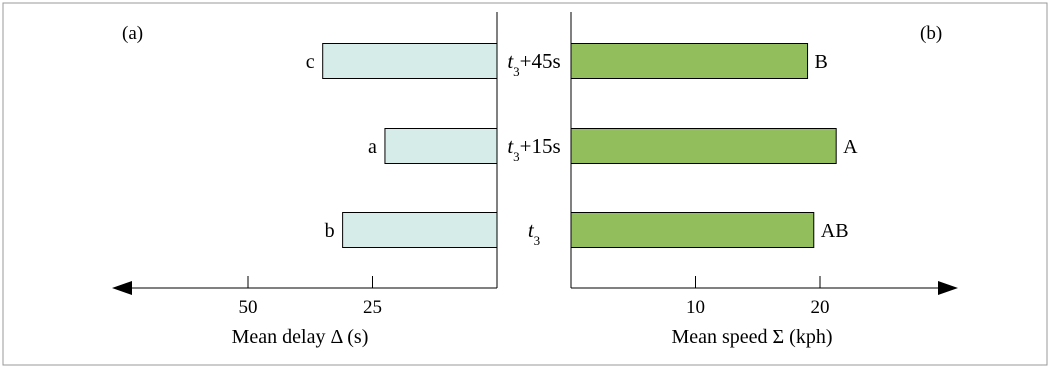  I want to click on right-tick-label-1: 20, so click(820, 307).